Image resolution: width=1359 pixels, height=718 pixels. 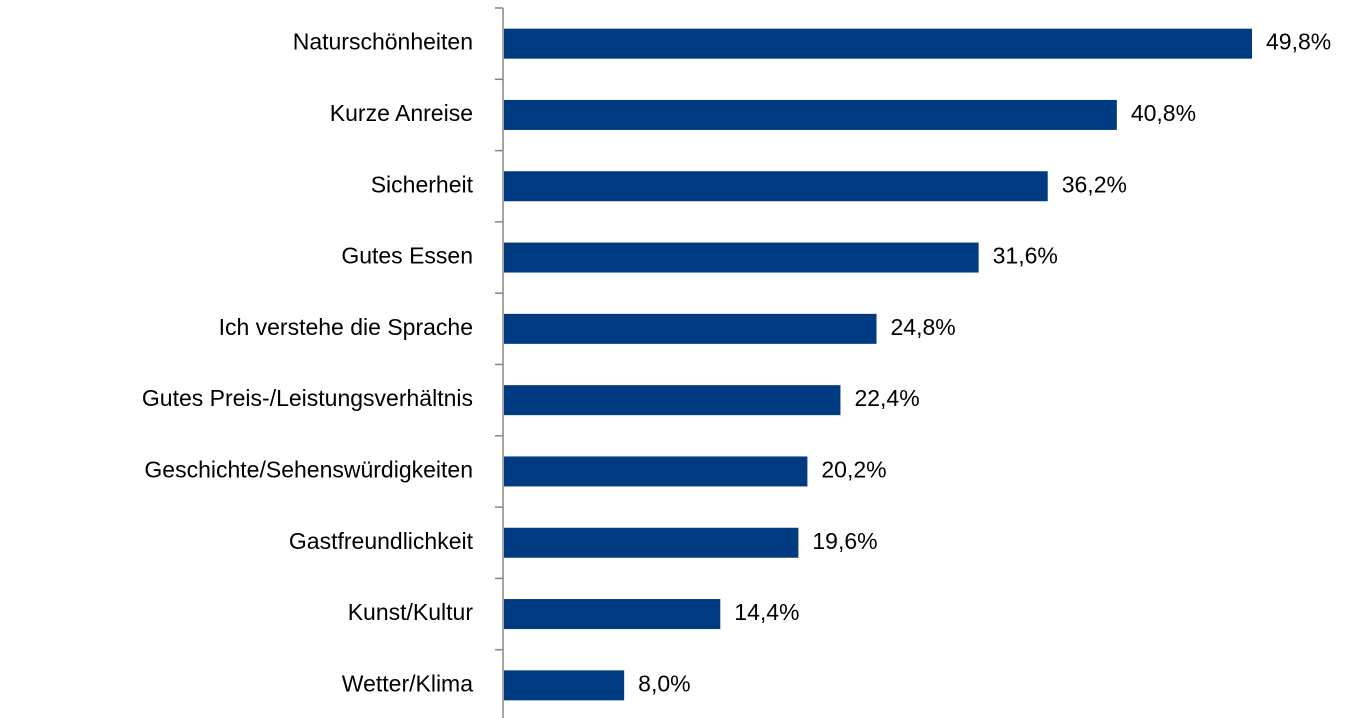 I want to click on category-label: Geschichte/Sehenswürdigkeiten, so click(x=308, y=470).